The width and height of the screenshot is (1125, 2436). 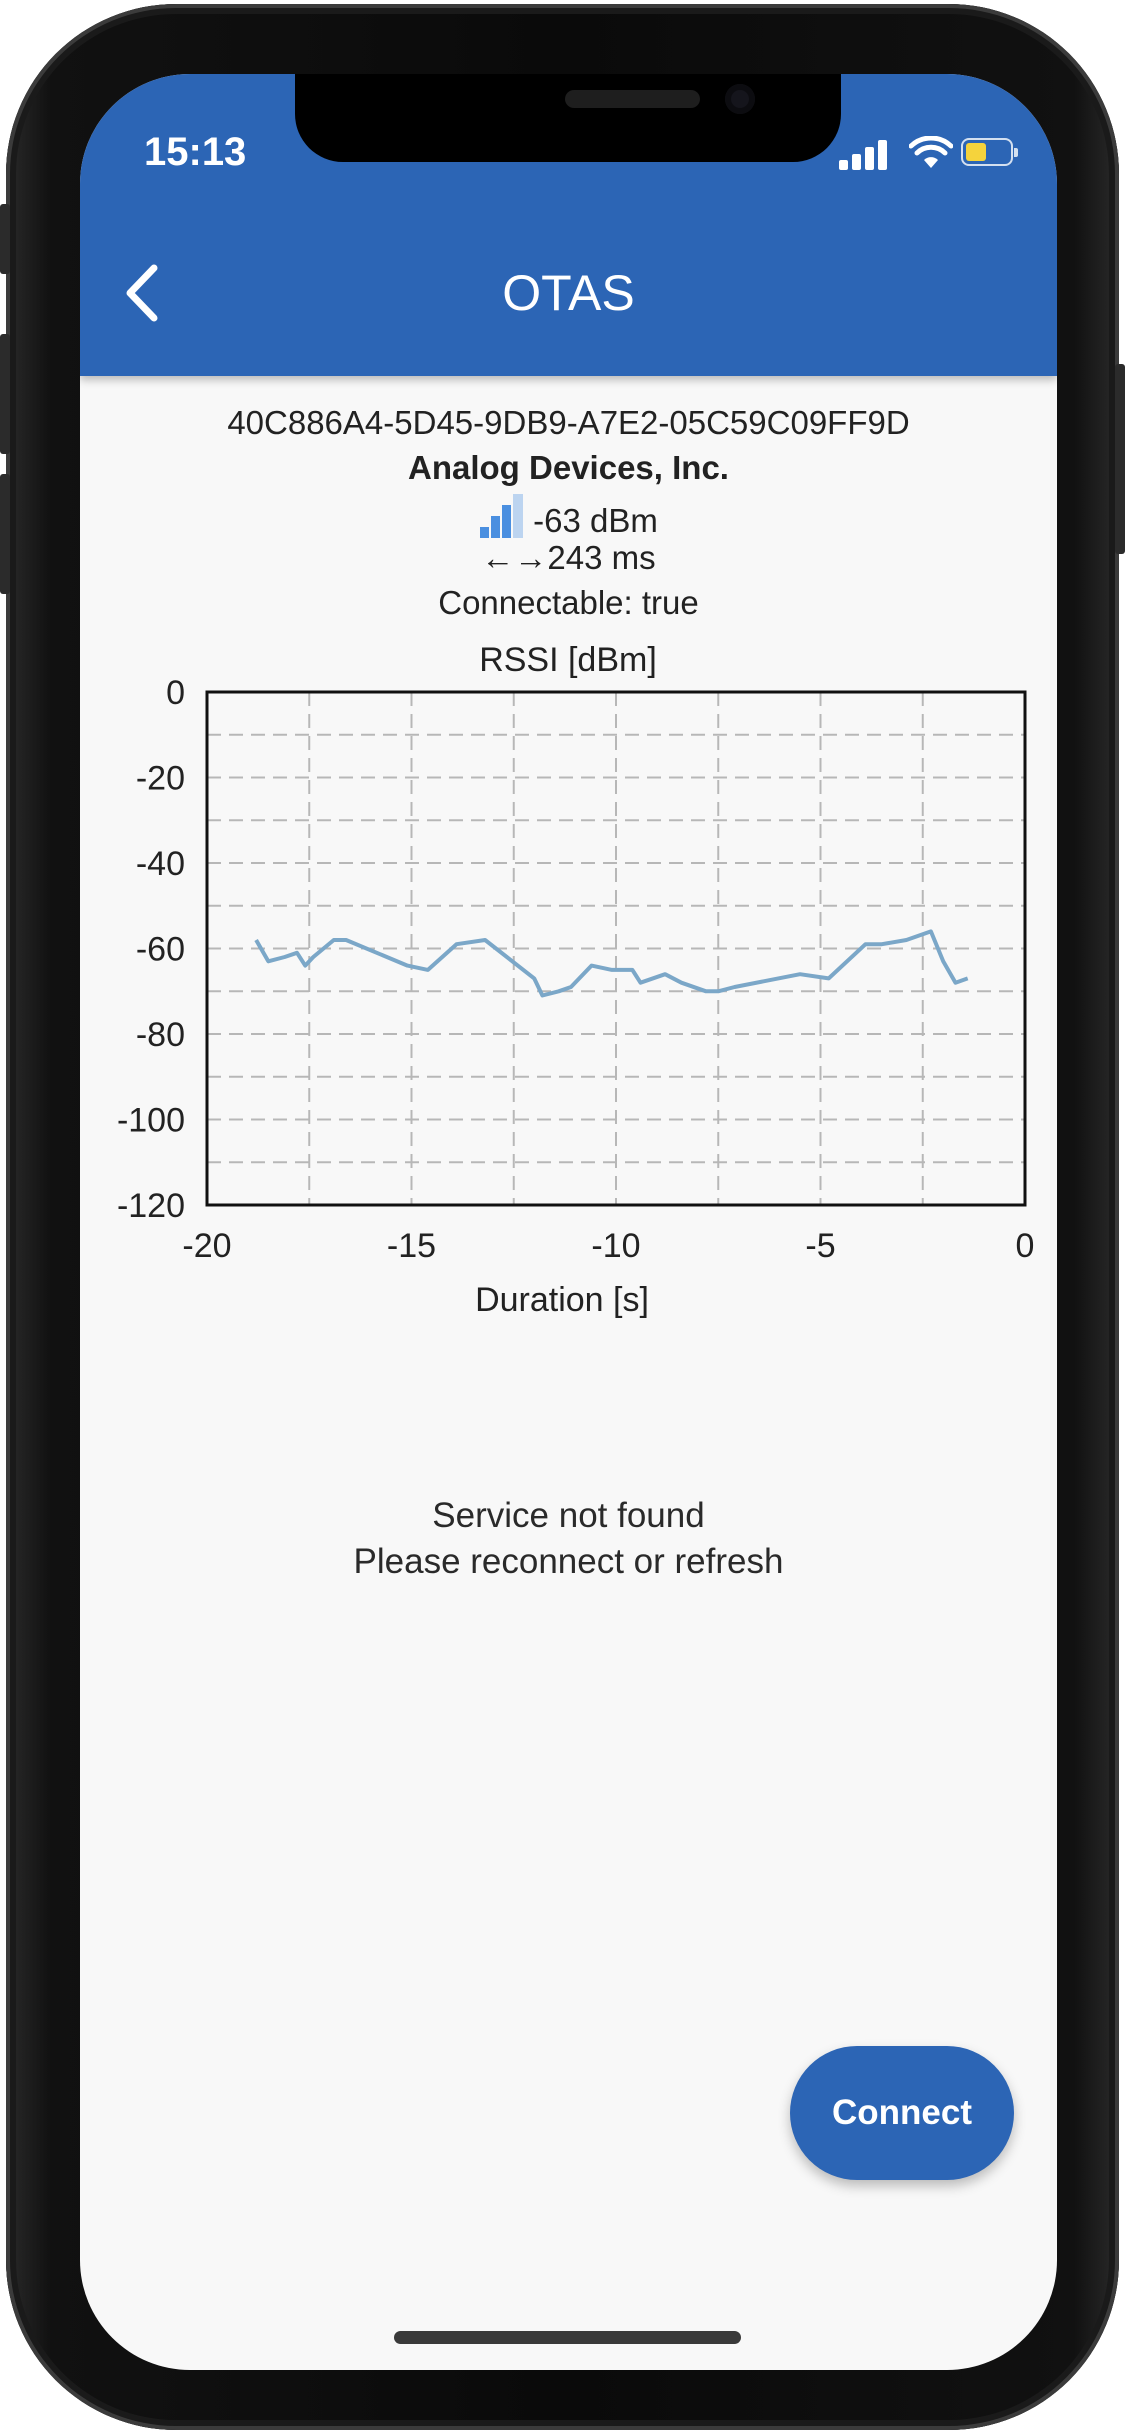 I want to click on chart-x-tick-label: -5, so click(x=820, y=1246).